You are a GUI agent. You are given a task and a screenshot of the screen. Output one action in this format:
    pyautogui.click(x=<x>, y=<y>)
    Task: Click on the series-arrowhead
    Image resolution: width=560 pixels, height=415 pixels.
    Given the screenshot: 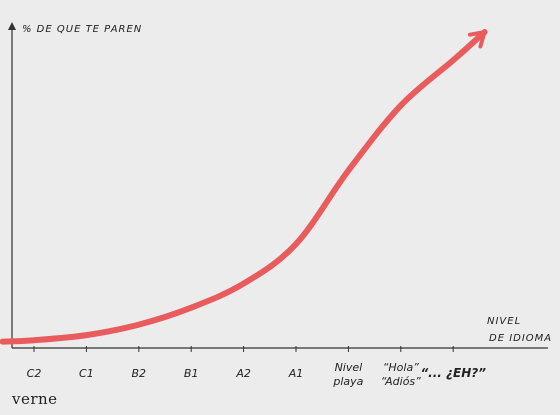 What is the action you would take?
    pyautogui.click(x=477, y=39)
    